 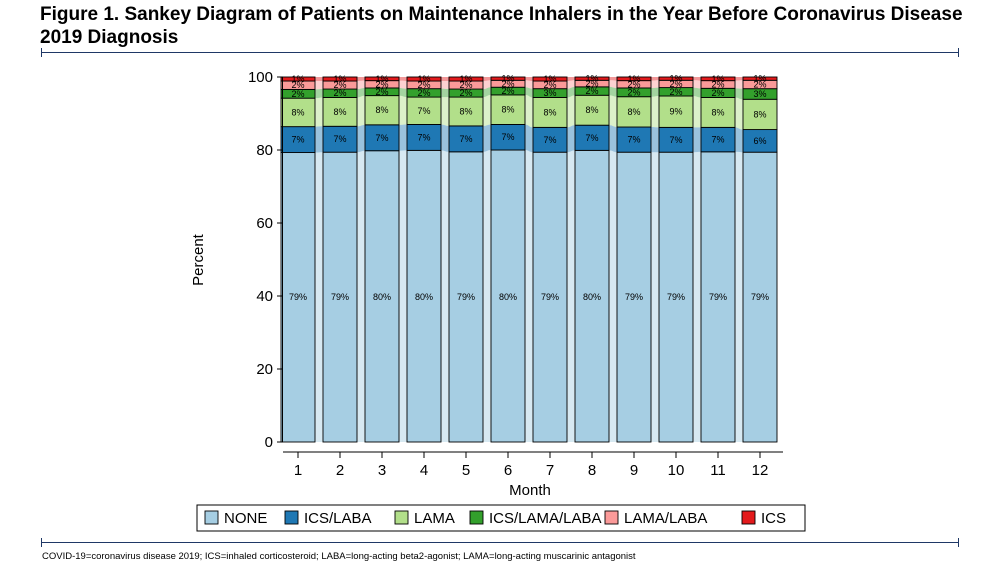 What do you see at coordinates (297, 94) in the screenshot?
I see `data-label-ics-lama-laba-1: 2%` at bounding box center [297, 94].